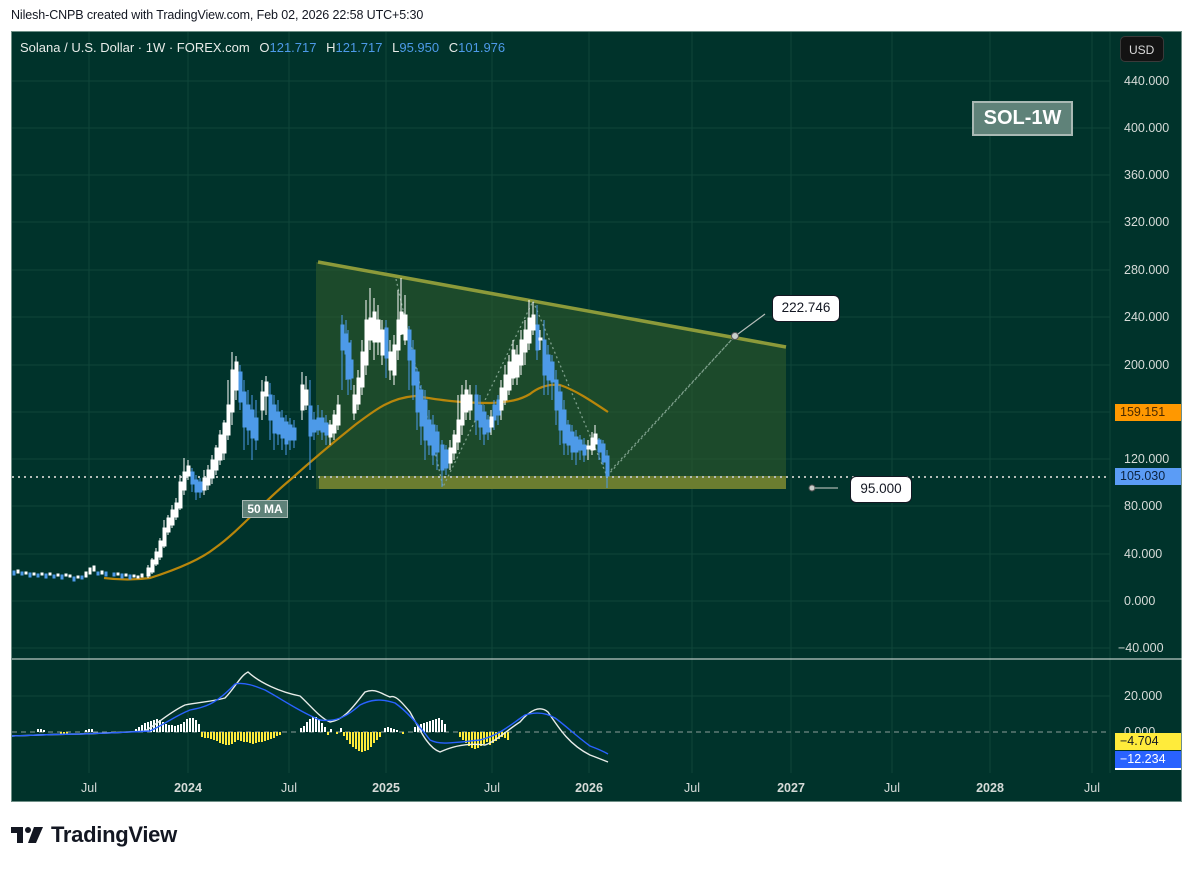 This screenshot has height=872, width=1195. I want to click on time-tick: 2024, so click(188, 788).